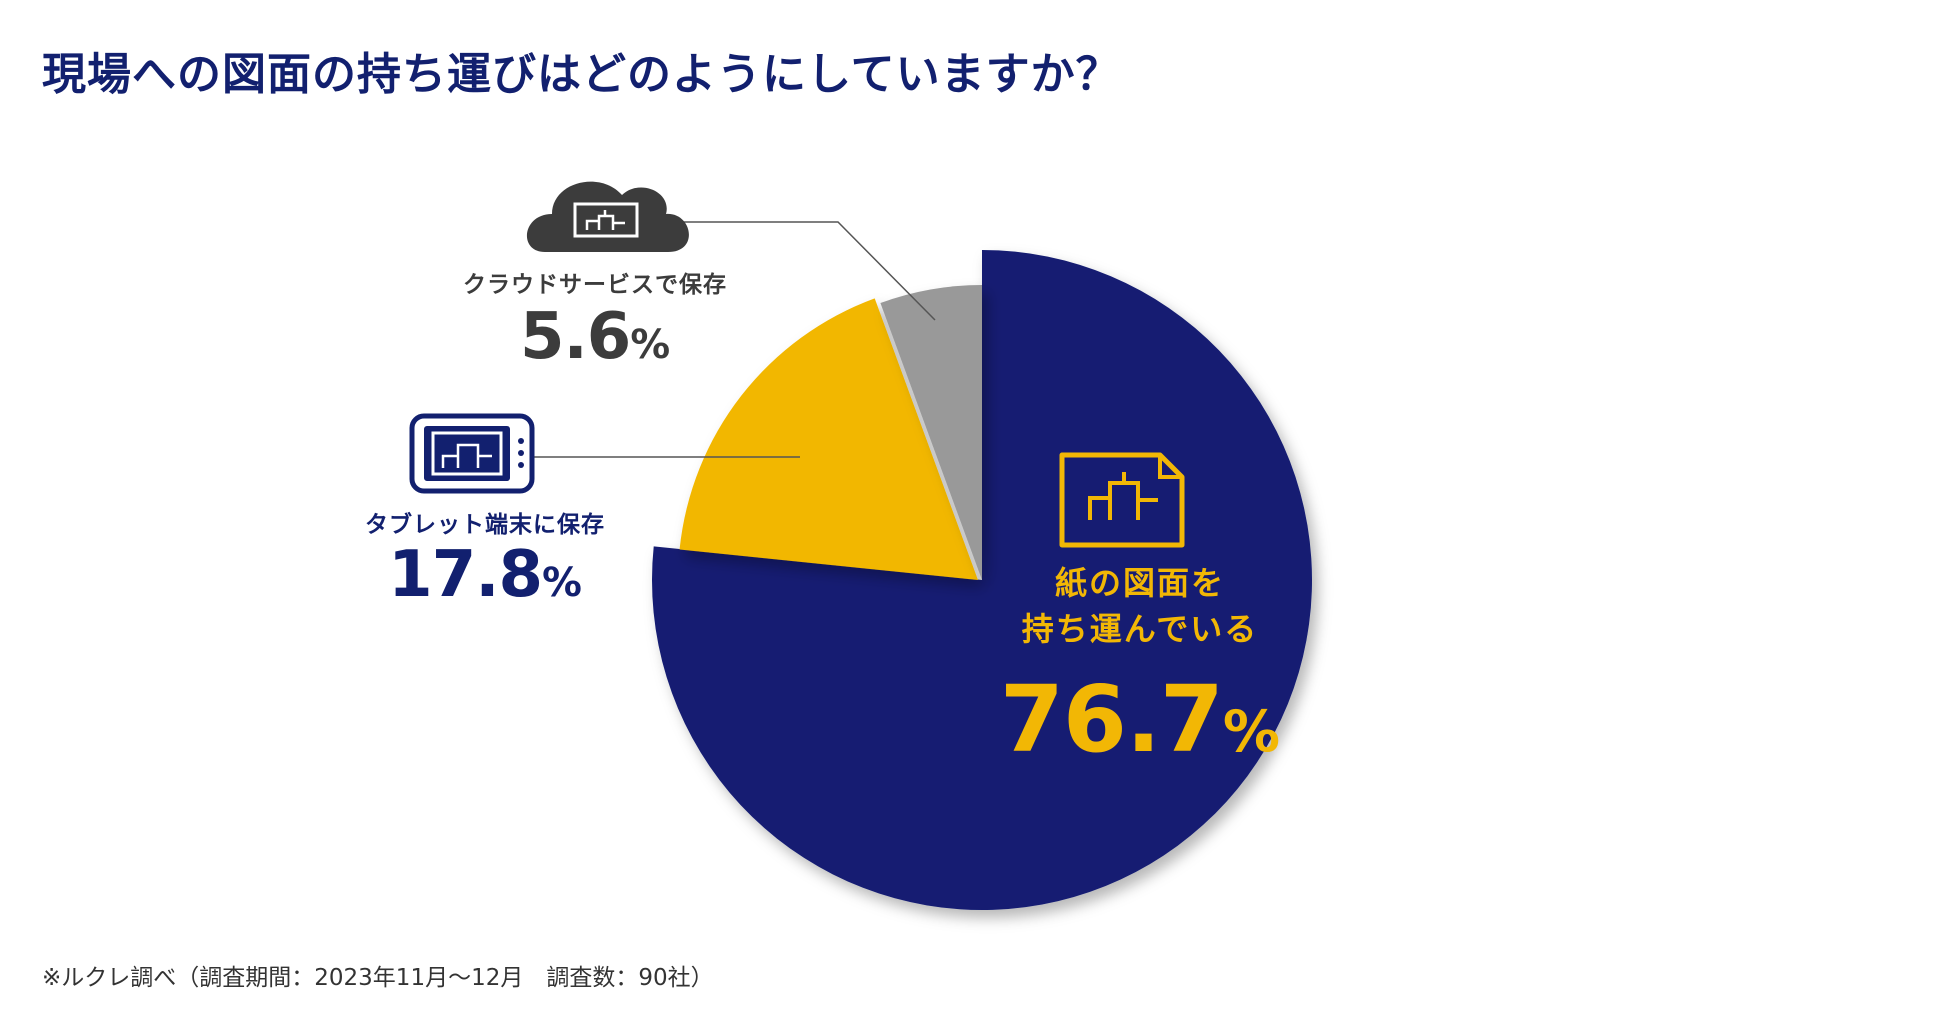 The image size is (1950, 1013). What do you see at coordinates (472, 453) in the screenshot?
I see `tablet-icon` at bounding box center [472, 453].